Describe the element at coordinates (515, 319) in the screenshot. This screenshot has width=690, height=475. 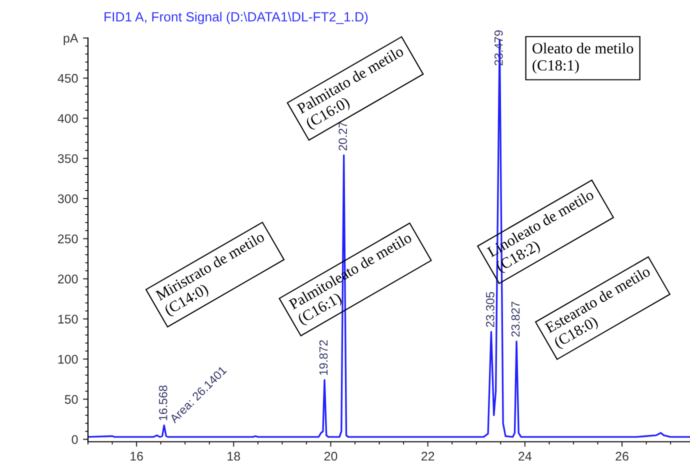
I see `annotation: 23.827` at that location.